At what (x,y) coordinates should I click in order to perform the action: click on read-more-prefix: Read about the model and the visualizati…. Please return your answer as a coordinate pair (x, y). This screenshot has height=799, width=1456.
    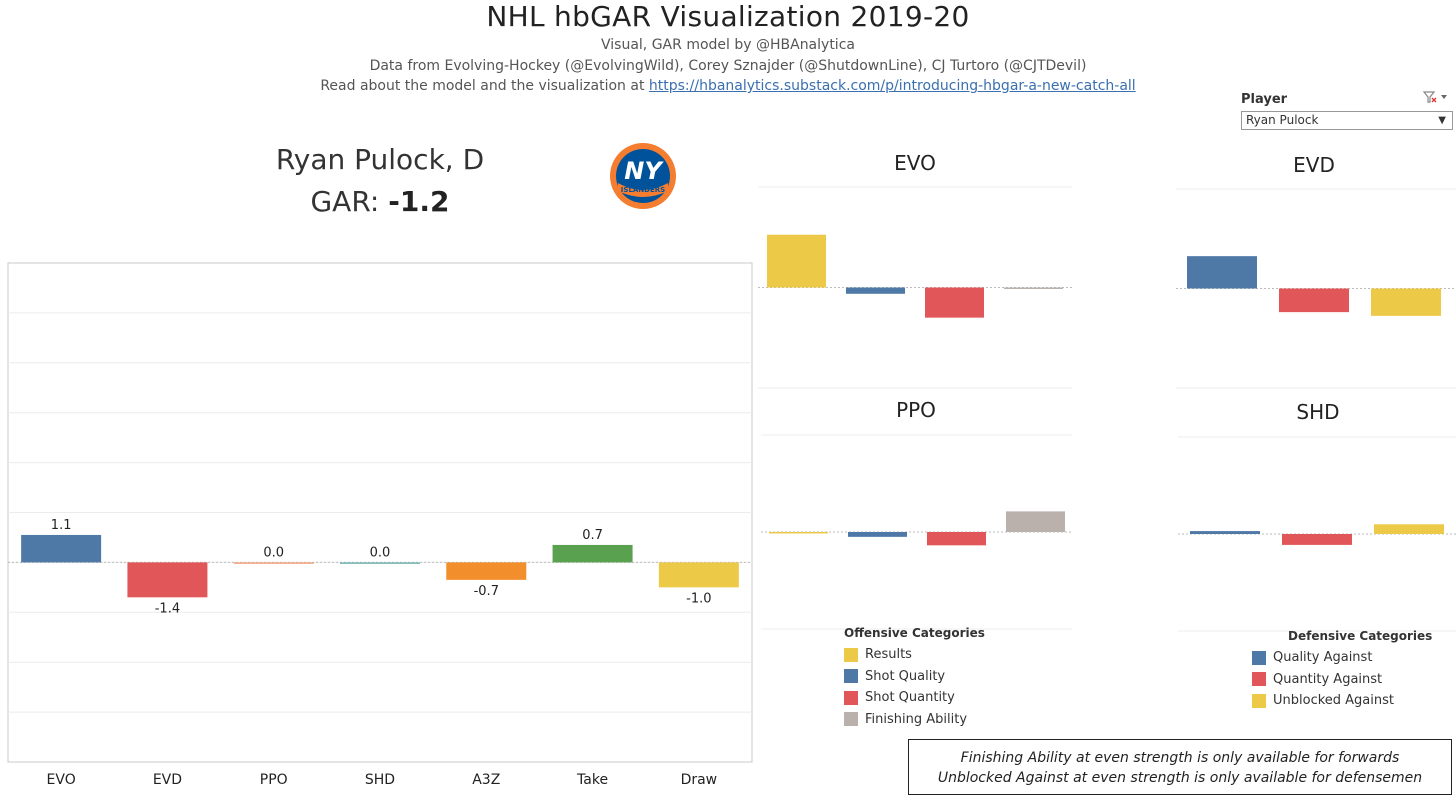
    Looking at the image, I should click on (484, 86).